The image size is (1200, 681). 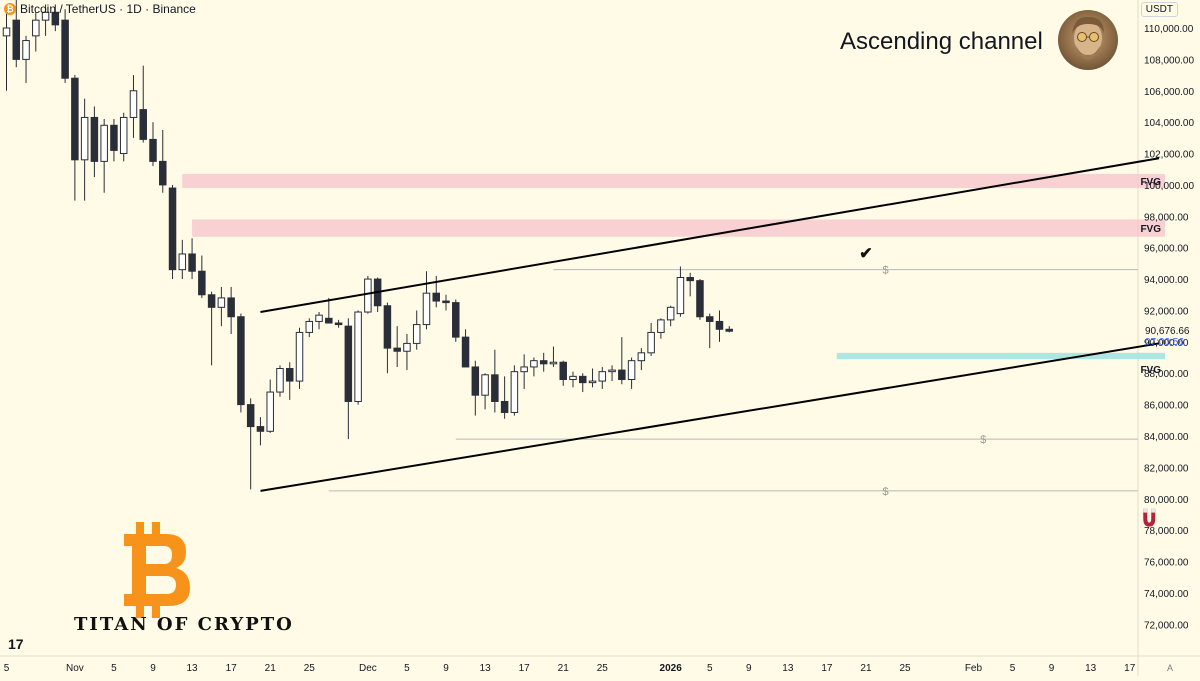 What do you see at coordinates (1169, 92) in the screenshot?
I see `price-tick-label: 106,000.00` at bounding box center [1169, 92].